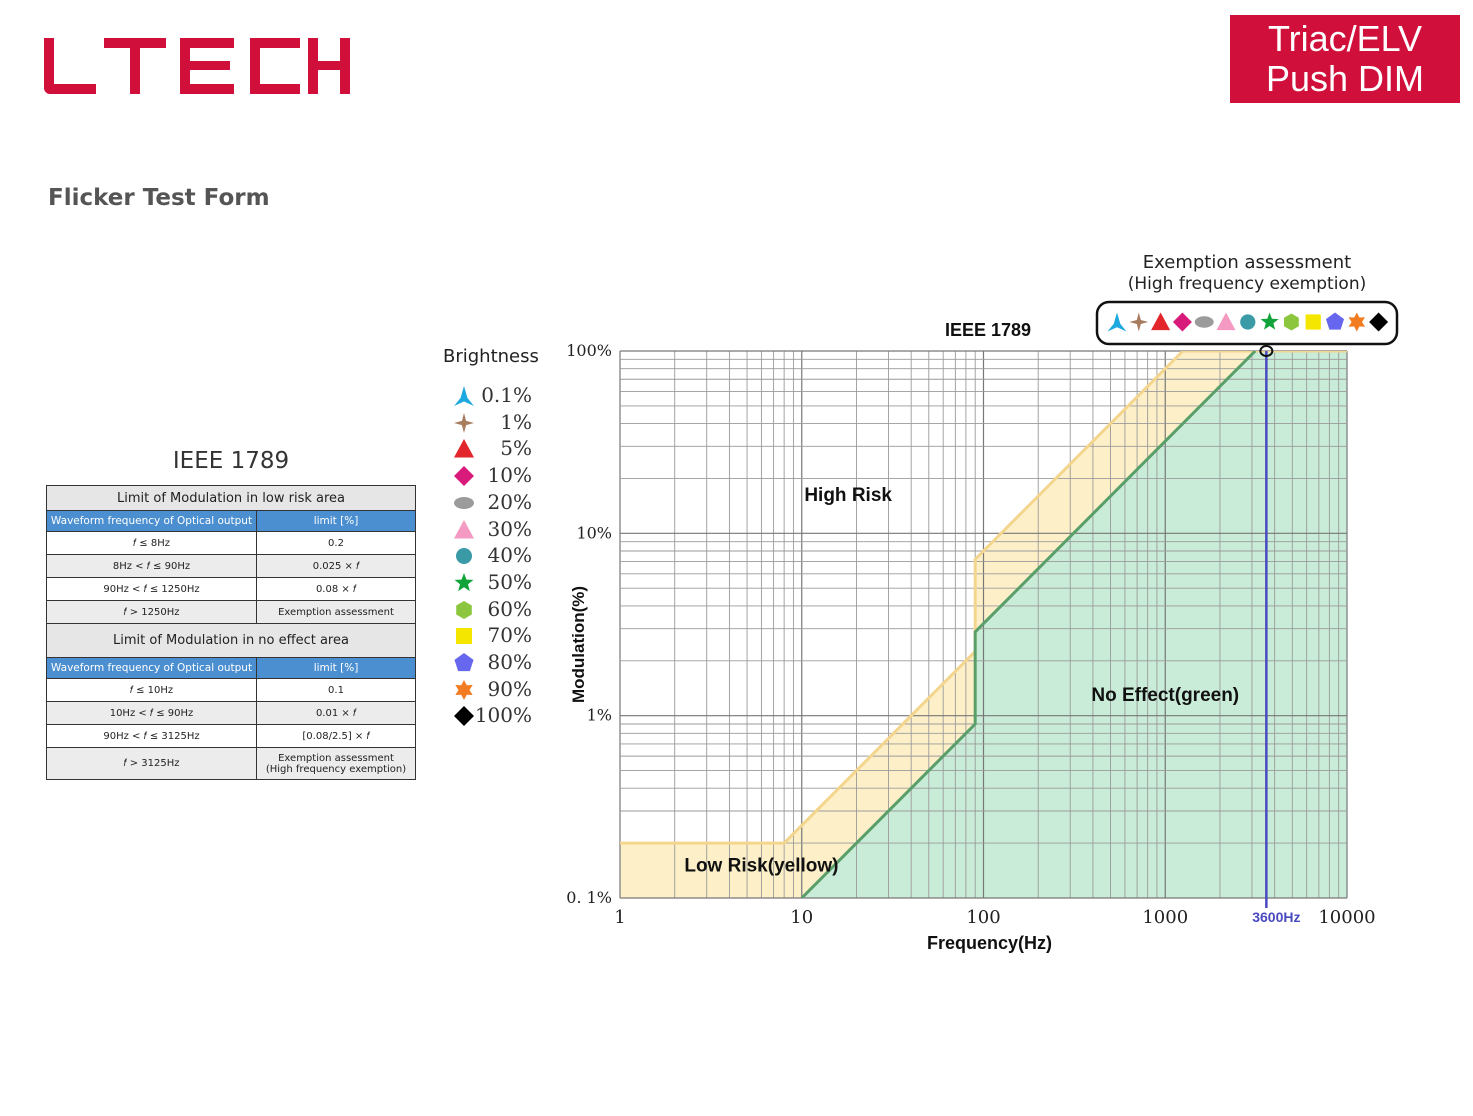 This screenshot has height=1116, width=1473. Describe the element at coordinates (509, 608) in the screenshot. I see `legend-label: 60%` at that location.